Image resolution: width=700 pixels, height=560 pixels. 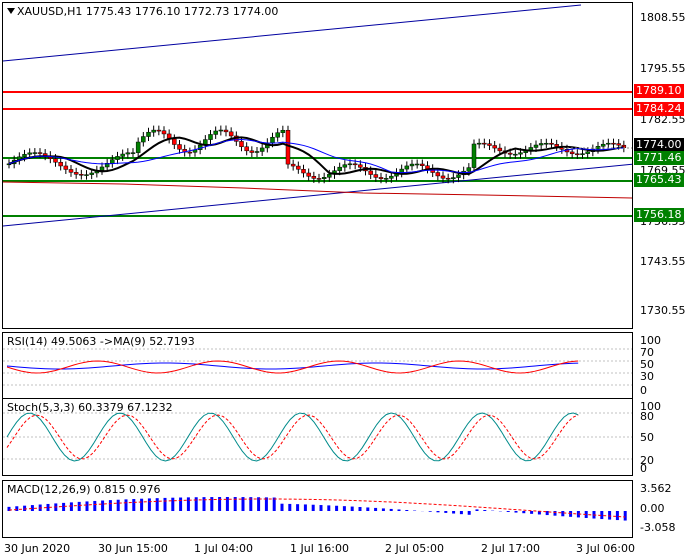 I want to click on macd-chart, so click(x=317, y=509).